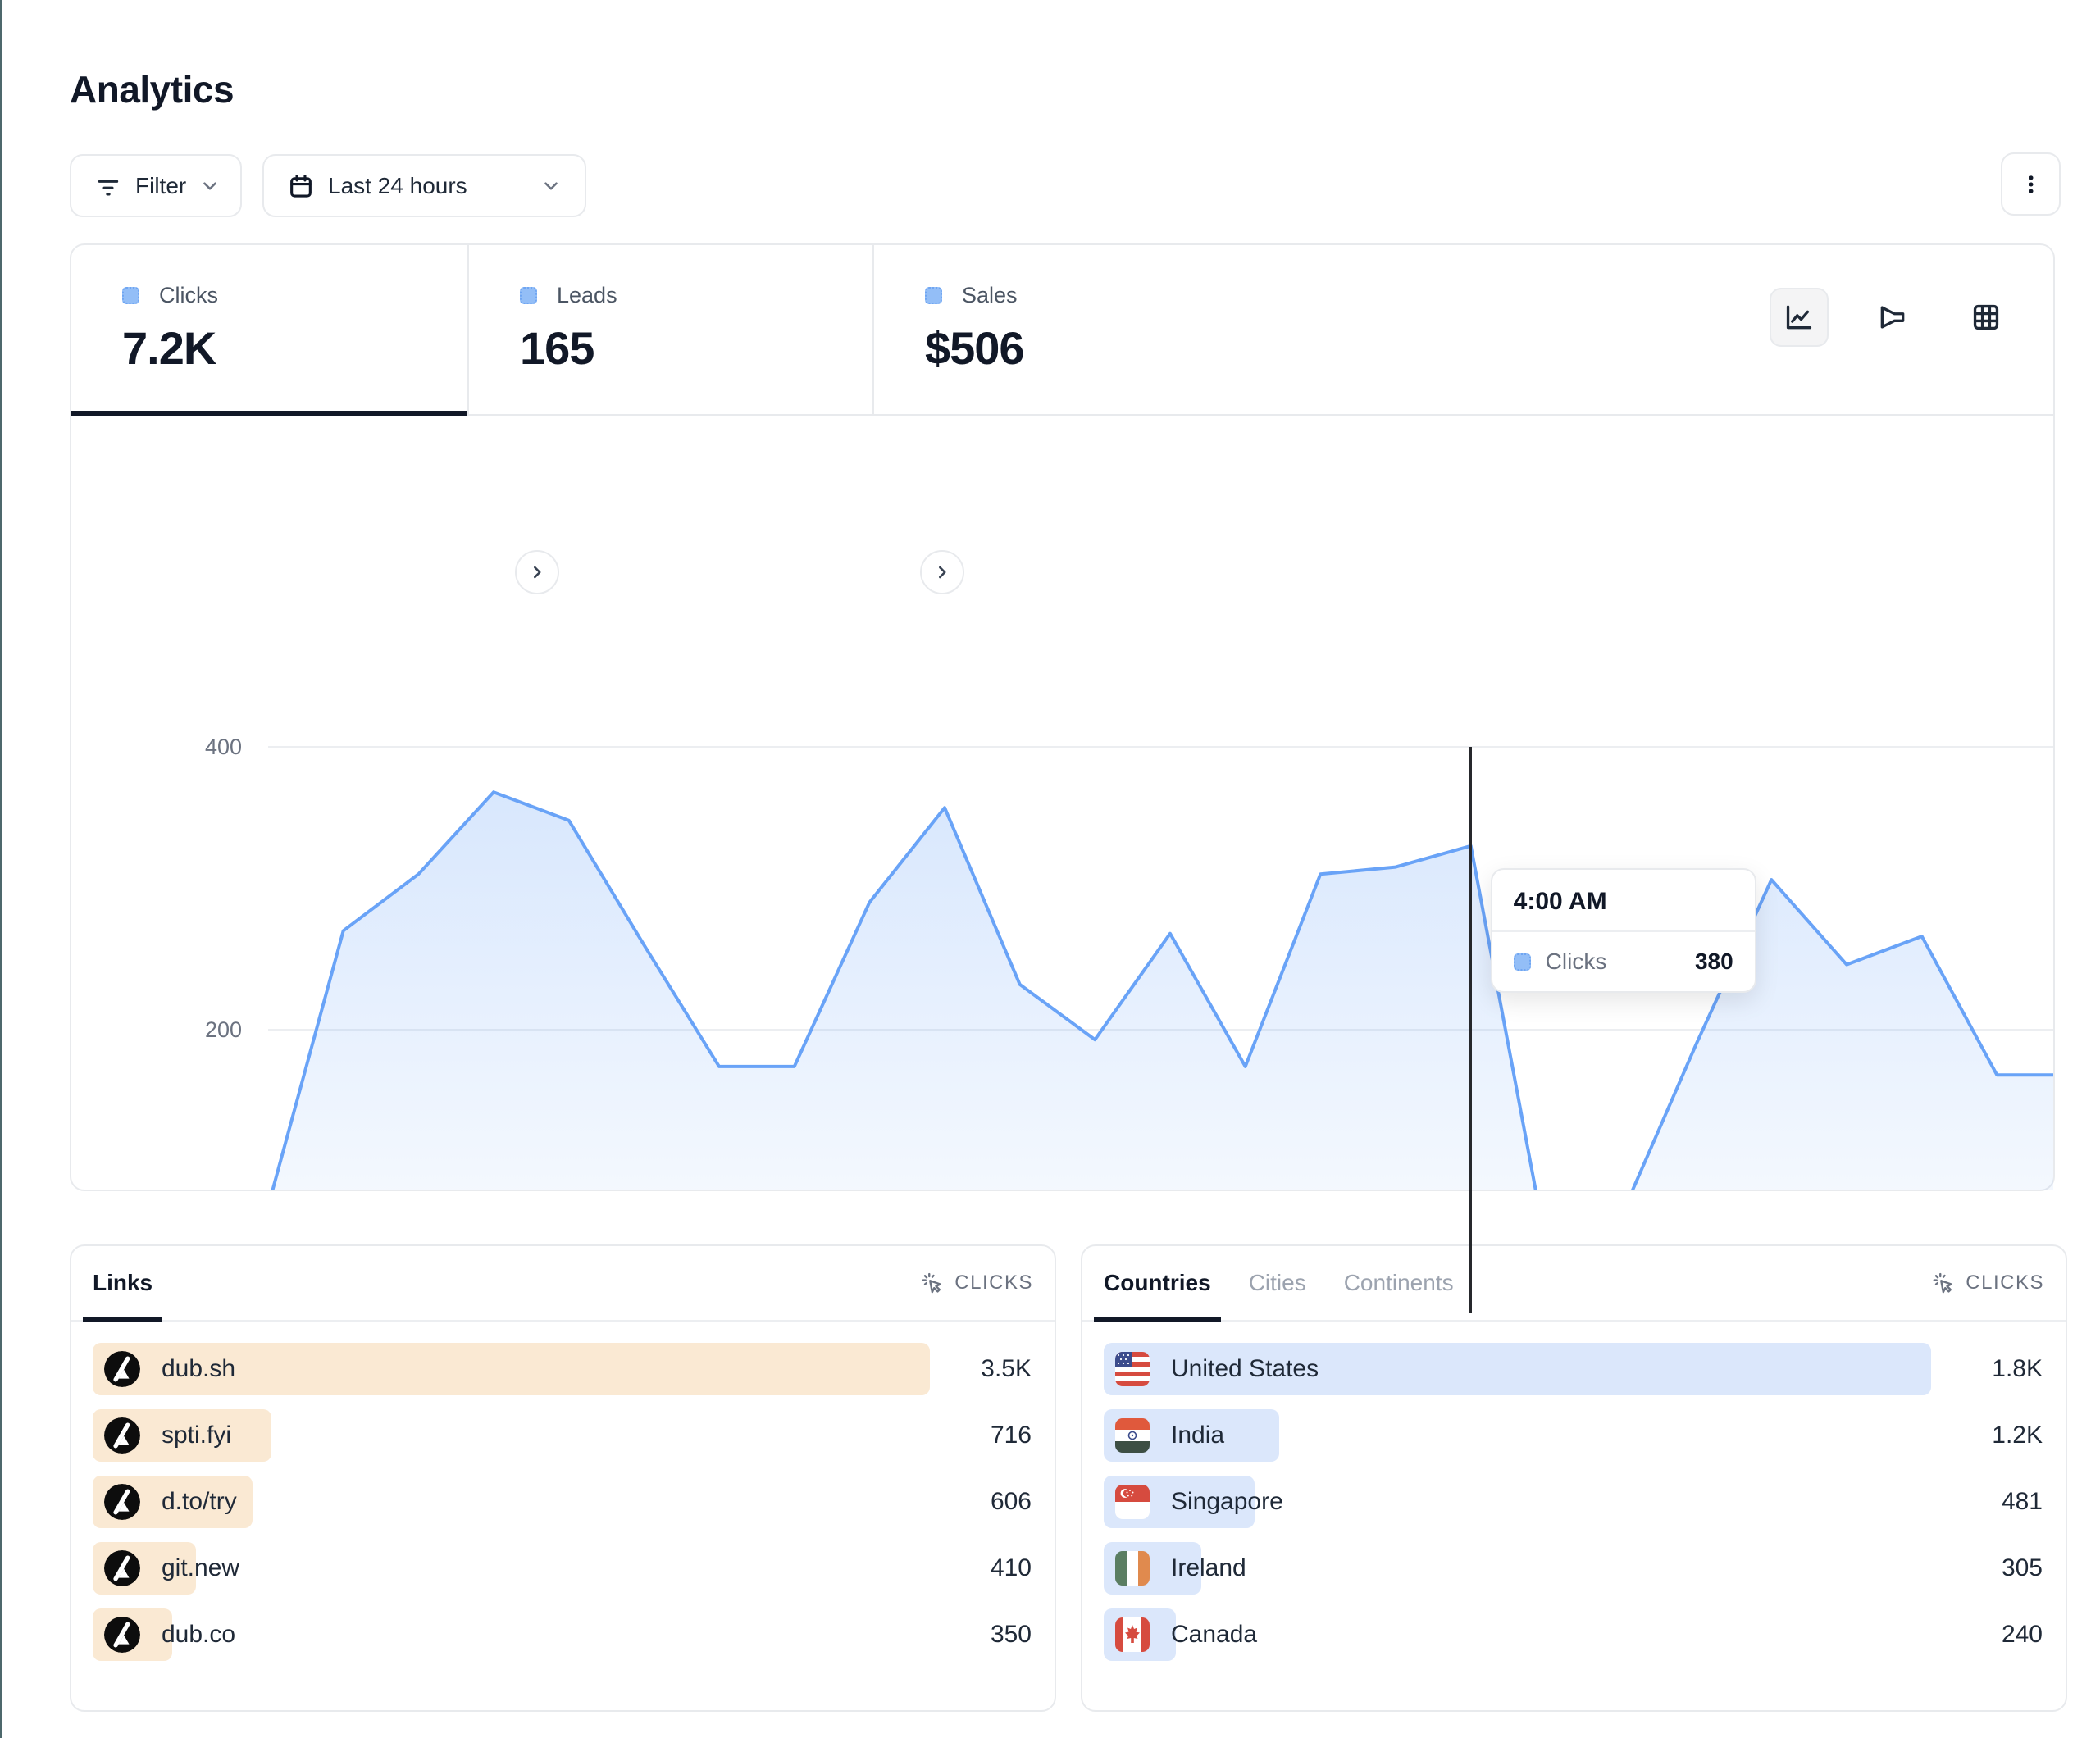  Describe the element at coordinates (2022, 1567) in the screenshot. I see `country-clicks-value: 305` at that location.